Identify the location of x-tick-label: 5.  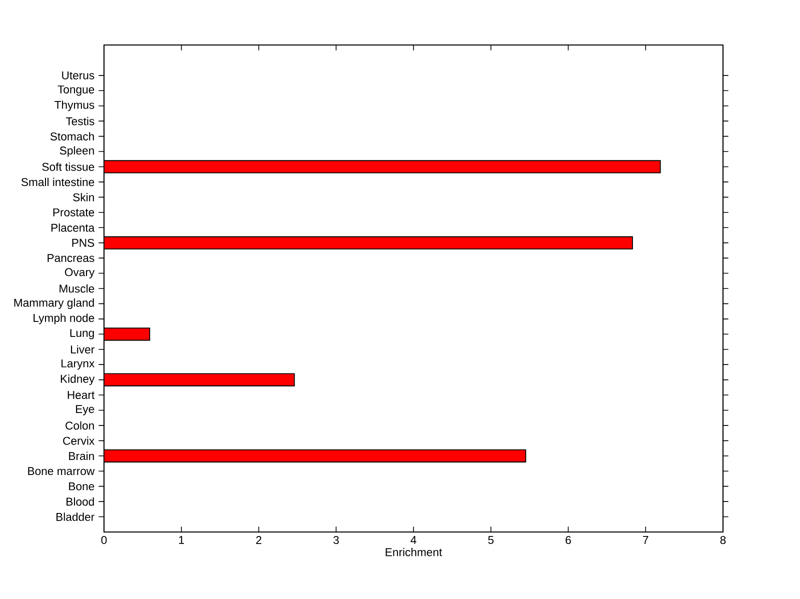
(491, 540).